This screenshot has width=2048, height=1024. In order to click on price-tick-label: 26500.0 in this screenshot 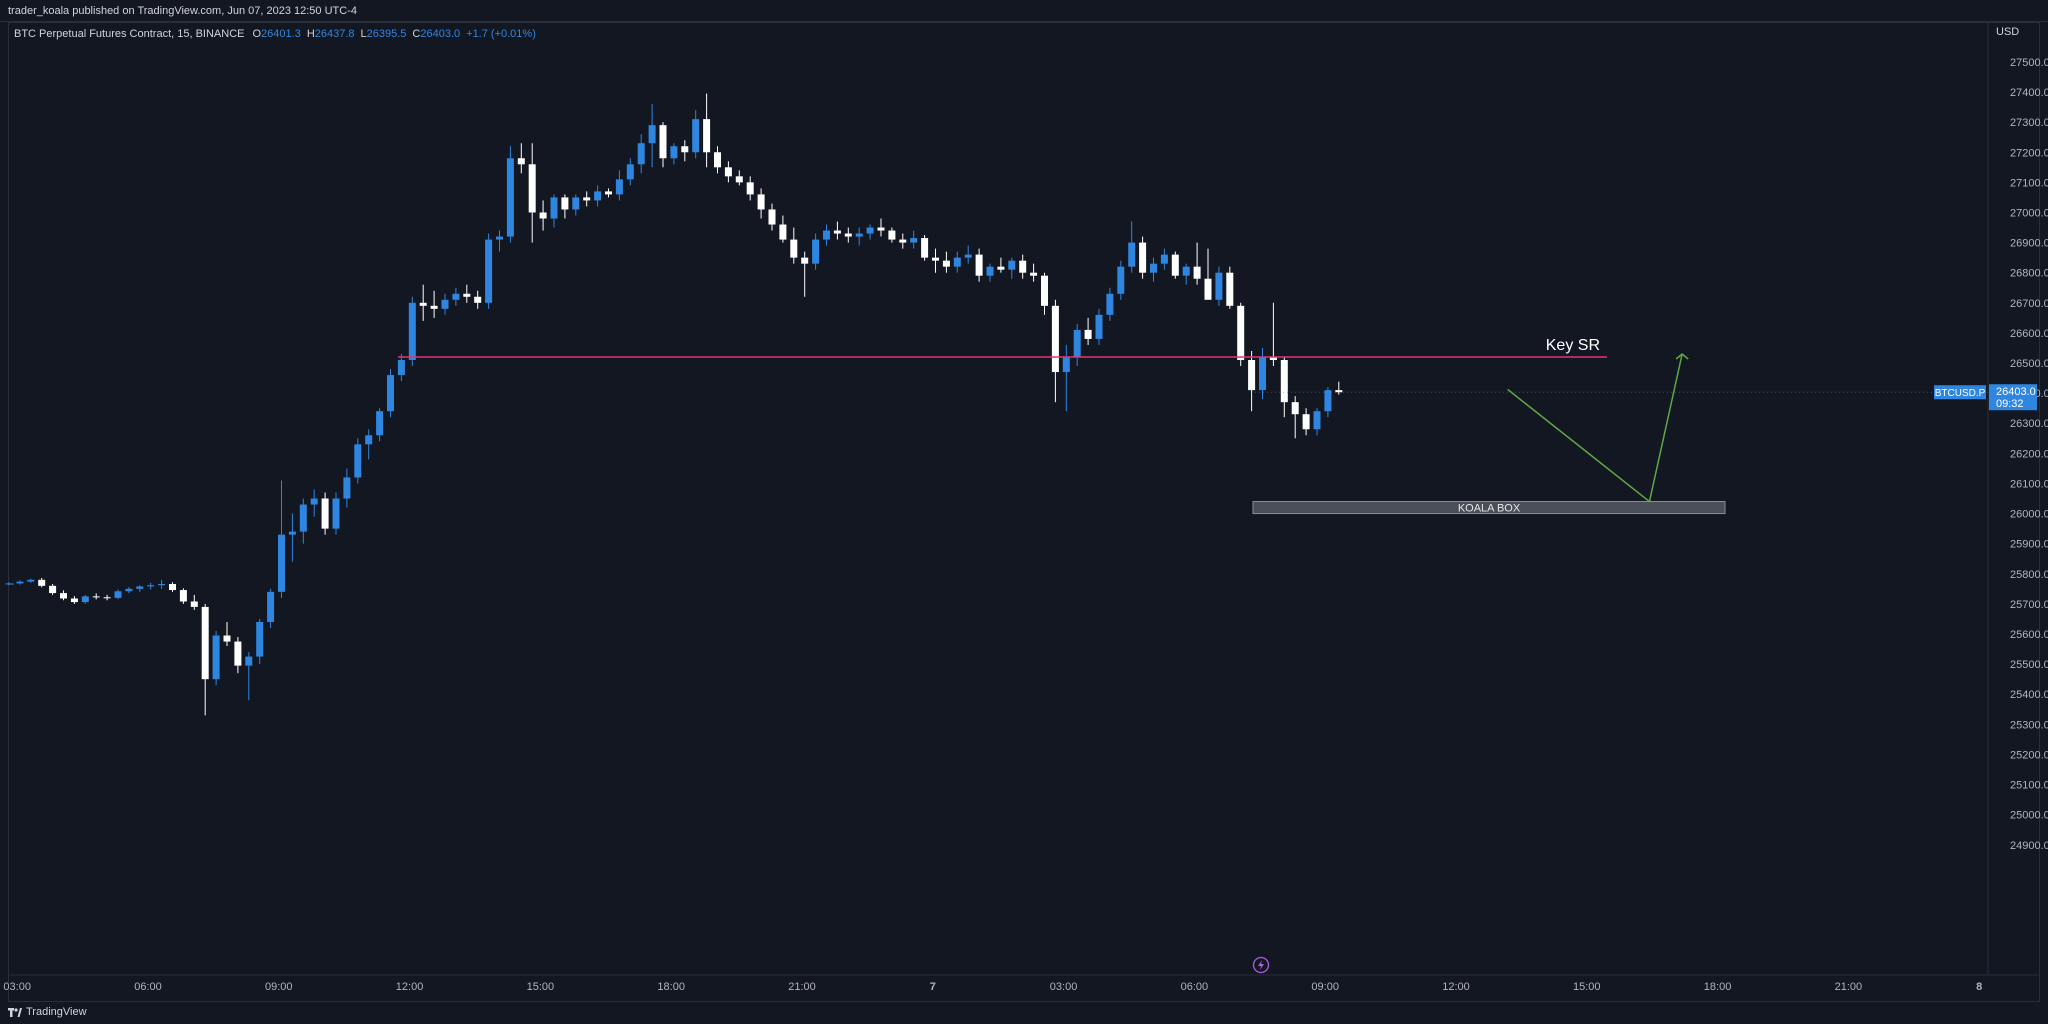, I will do `click(2029, 364)`.